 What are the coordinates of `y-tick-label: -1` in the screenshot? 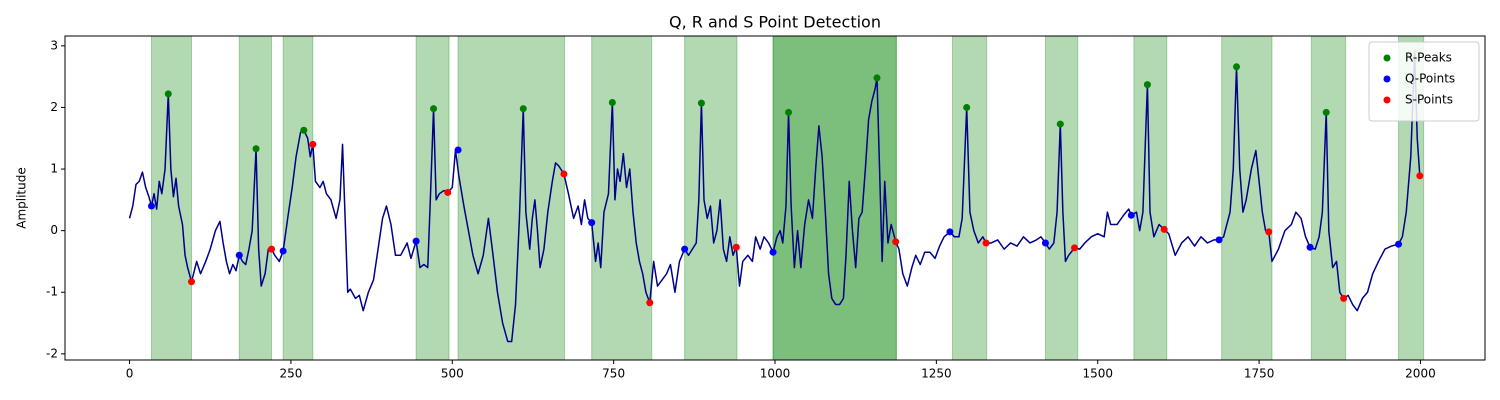 It's located at (52, 292).